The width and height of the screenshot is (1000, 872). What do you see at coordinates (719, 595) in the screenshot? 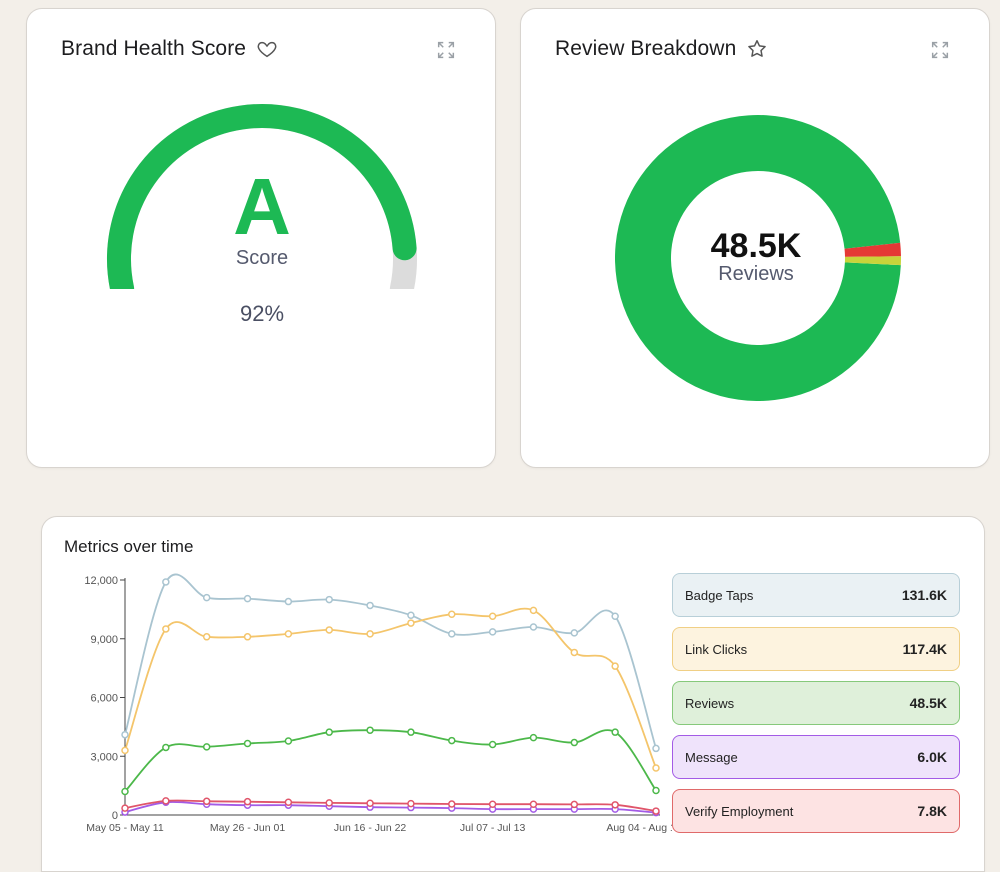
I see `legend-label: Badge Taps` at bounding box center [719, 595].